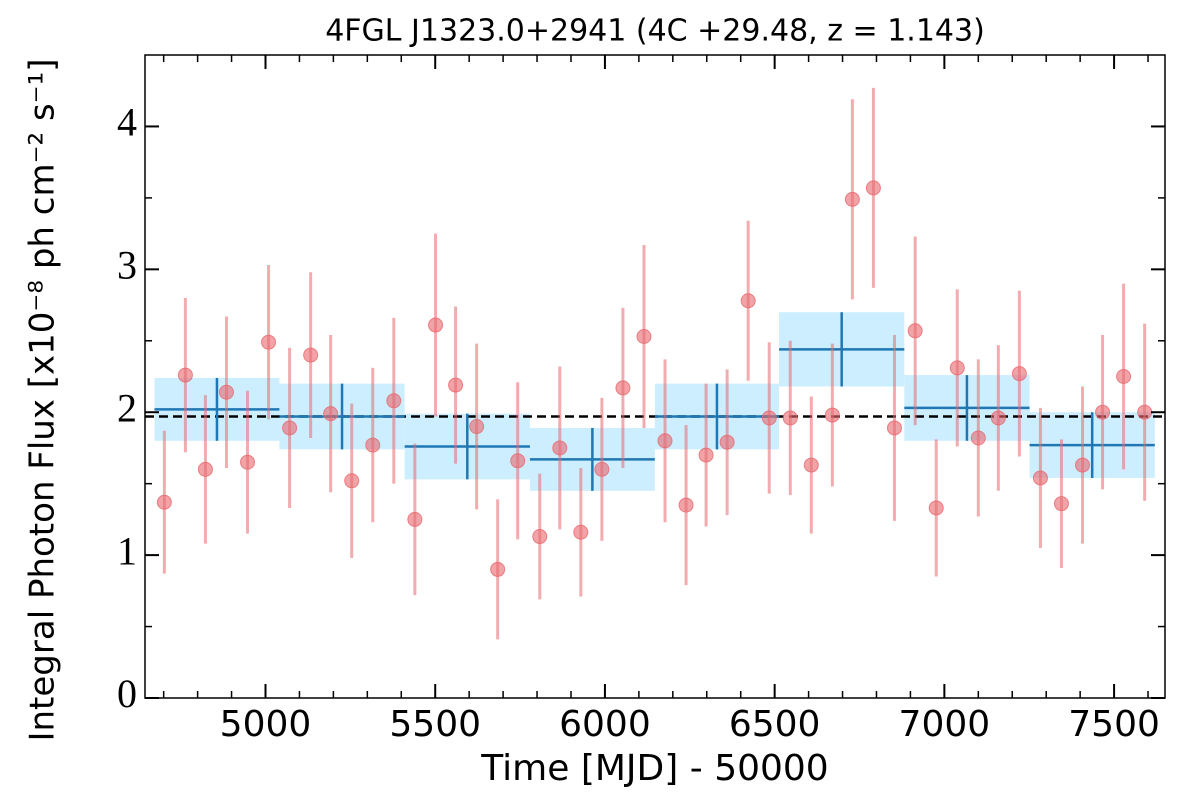  I want to click on y-tick-label: 0, so click(127, 693).